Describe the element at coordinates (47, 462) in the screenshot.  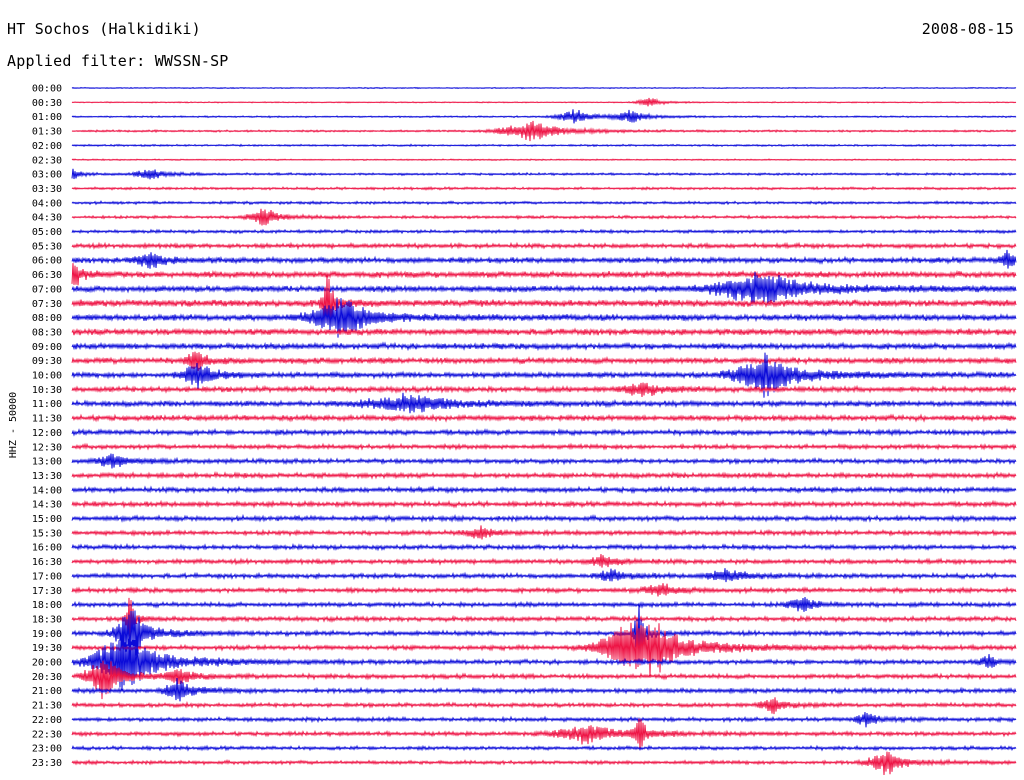
I see `row-label: 13:00` at that location.